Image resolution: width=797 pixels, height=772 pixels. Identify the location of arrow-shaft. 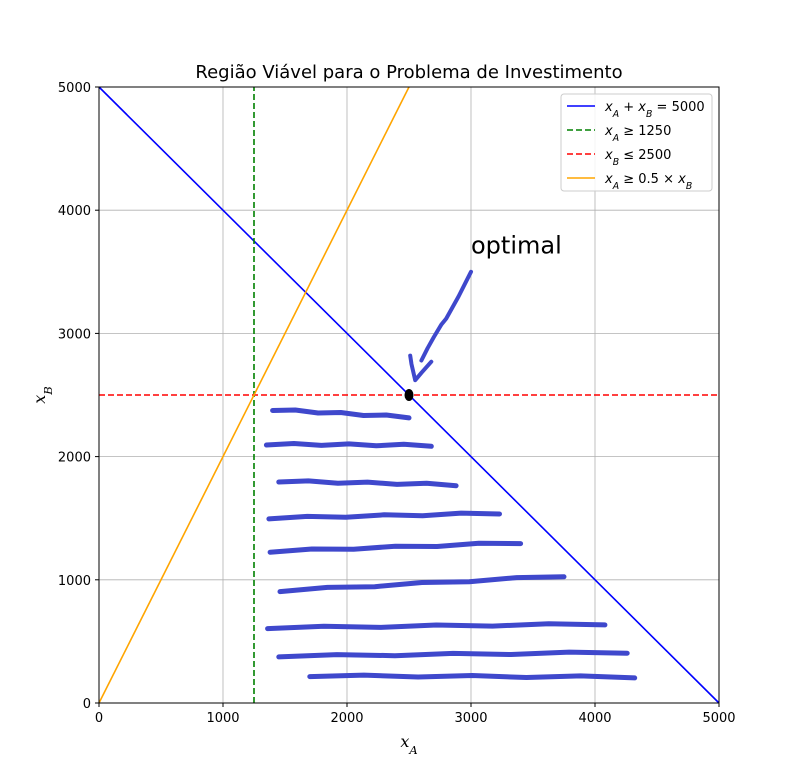
(446, 316).